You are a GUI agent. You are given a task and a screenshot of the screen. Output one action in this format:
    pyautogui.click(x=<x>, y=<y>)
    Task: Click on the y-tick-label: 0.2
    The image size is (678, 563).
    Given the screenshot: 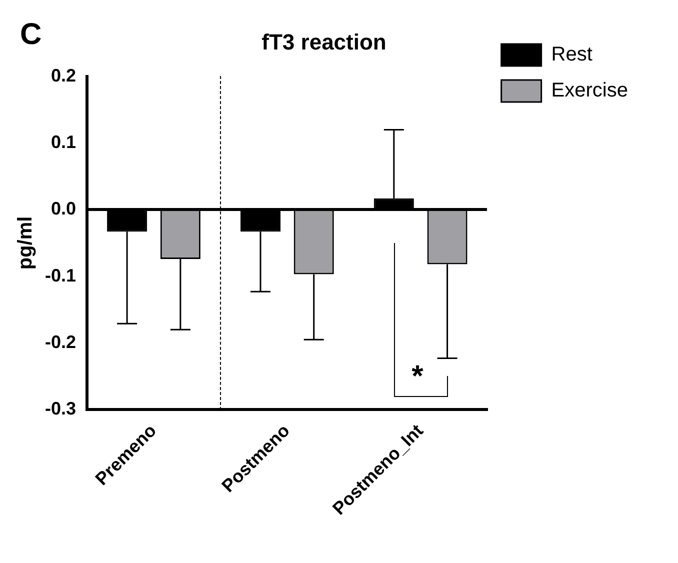 What is the action you would take?
    pyautogui.click(x=63, y=75)
    